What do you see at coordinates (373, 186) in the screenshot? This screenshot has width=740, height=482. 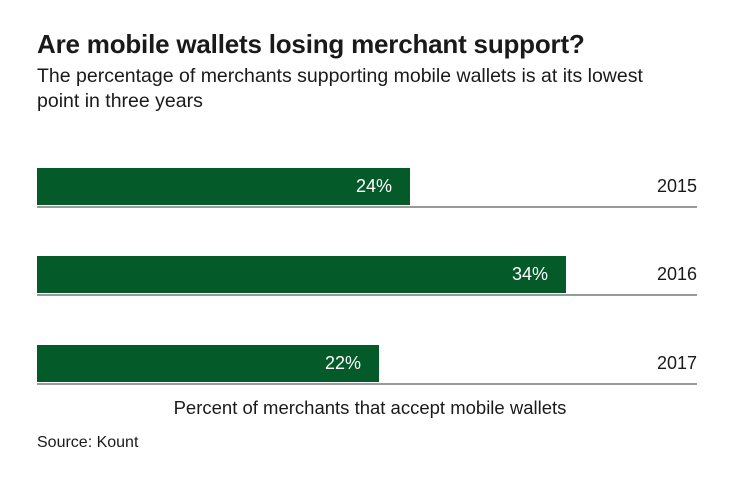 I see `bar-value-label: 24%` at bounding box center [373, 186].